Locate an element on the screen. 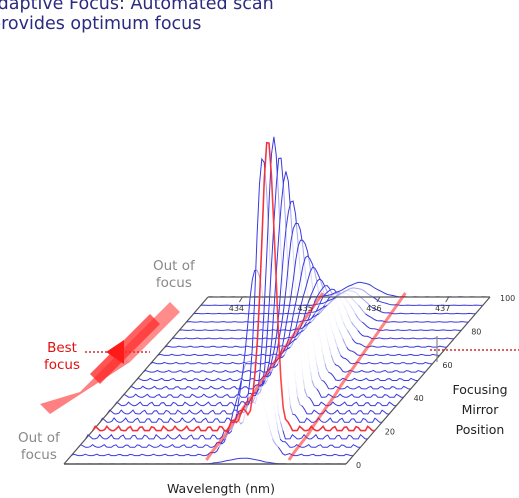 The image size is (519, 498). x-tick-label-437: 437 is located at coordinates (442, 308).